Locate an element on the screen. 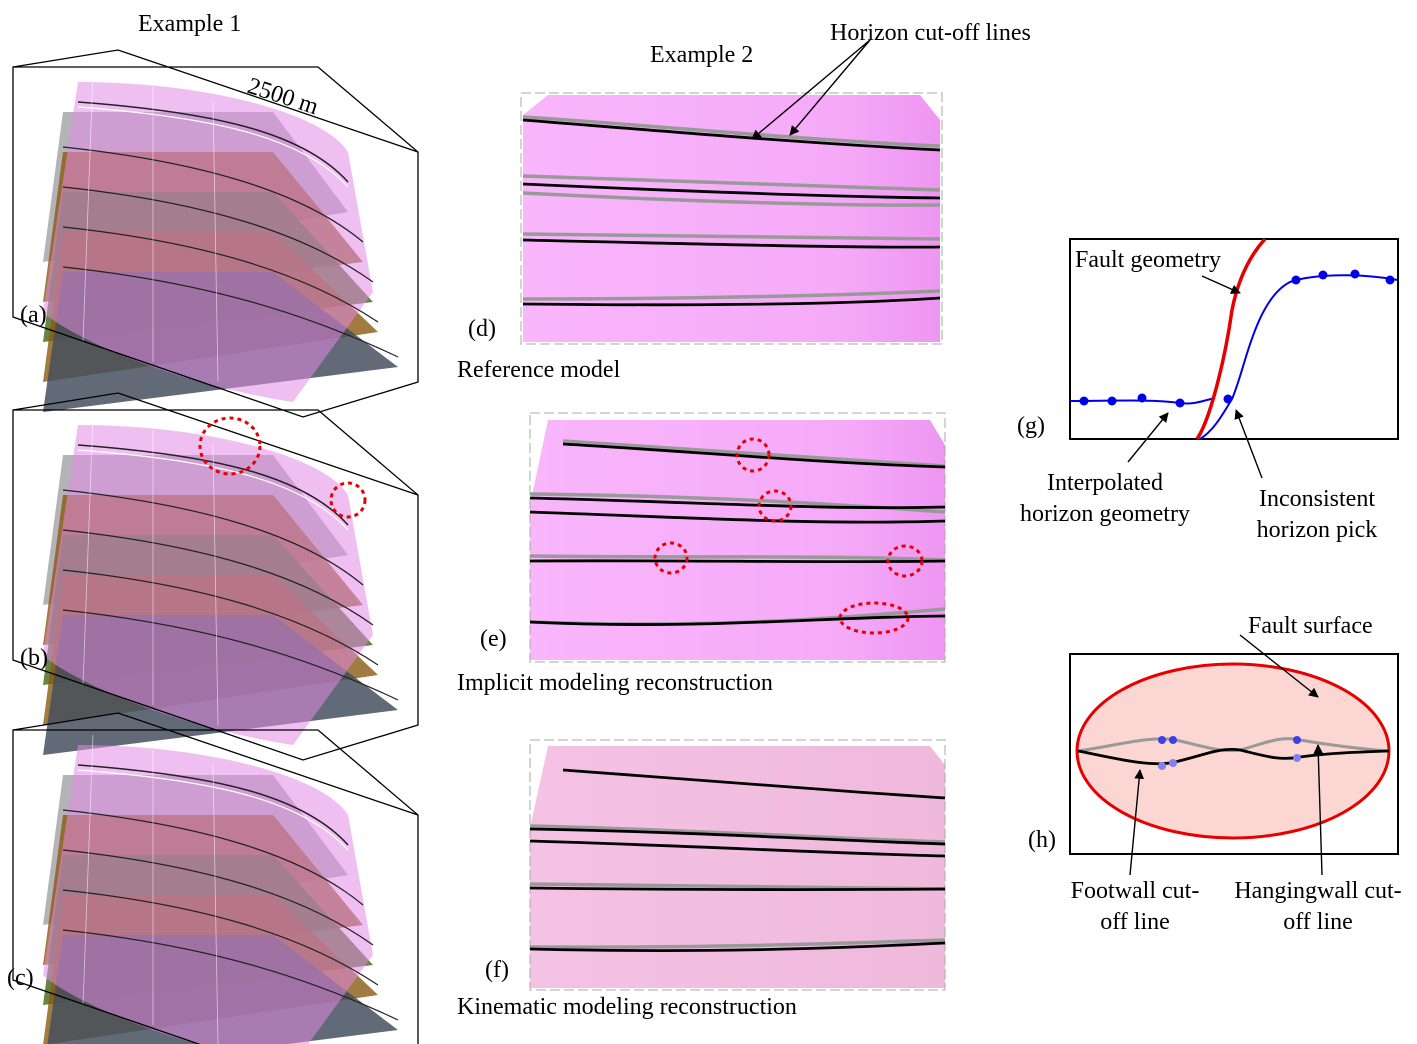 Image resolution: width=1417 pixels, height=1044 pixels. highlight-circle-e5 is located at coordinates (874, 618).